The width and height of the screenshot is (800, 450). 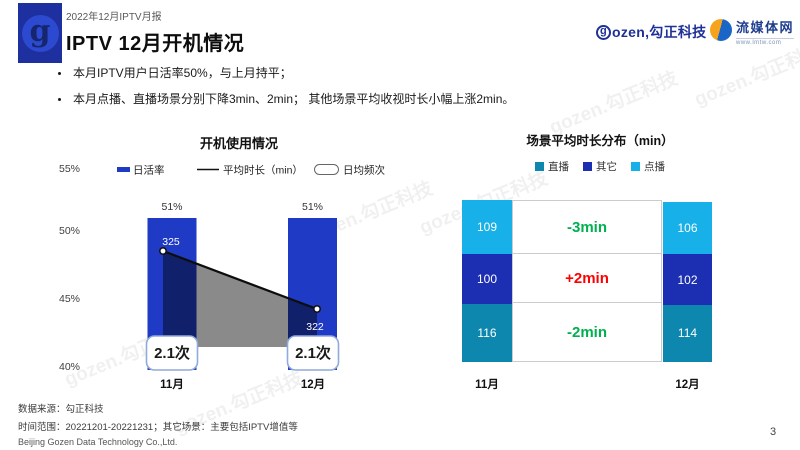 I want to click on frequency-box-dec, so click(x=313, y=353).